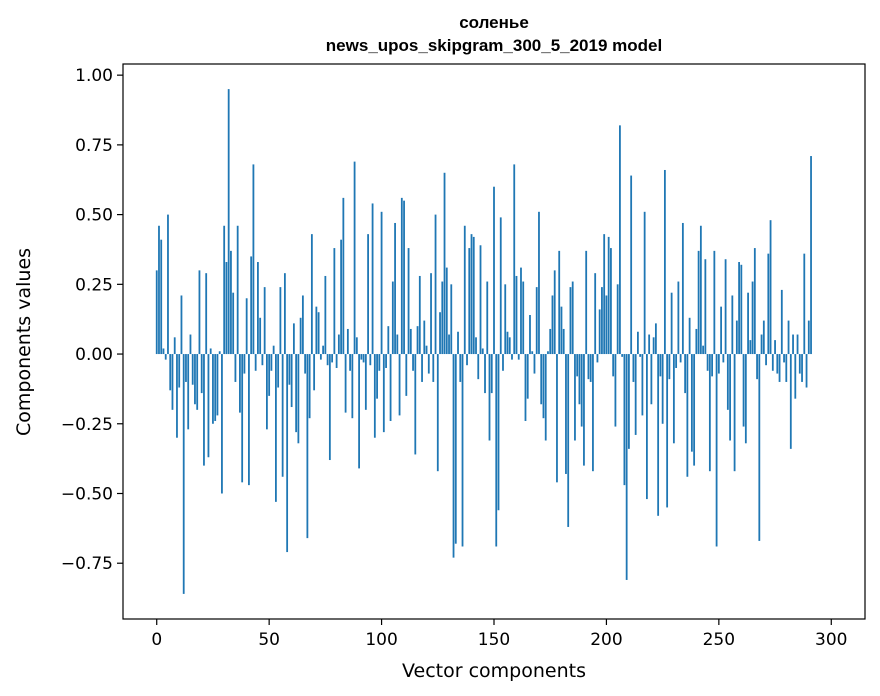 The height and width of the screenshot is (696, 880). What do you see at coordinates (87, 564) in the screenshot?
I see `y-tick-label: −0.75` at bounding box center [87, 564].